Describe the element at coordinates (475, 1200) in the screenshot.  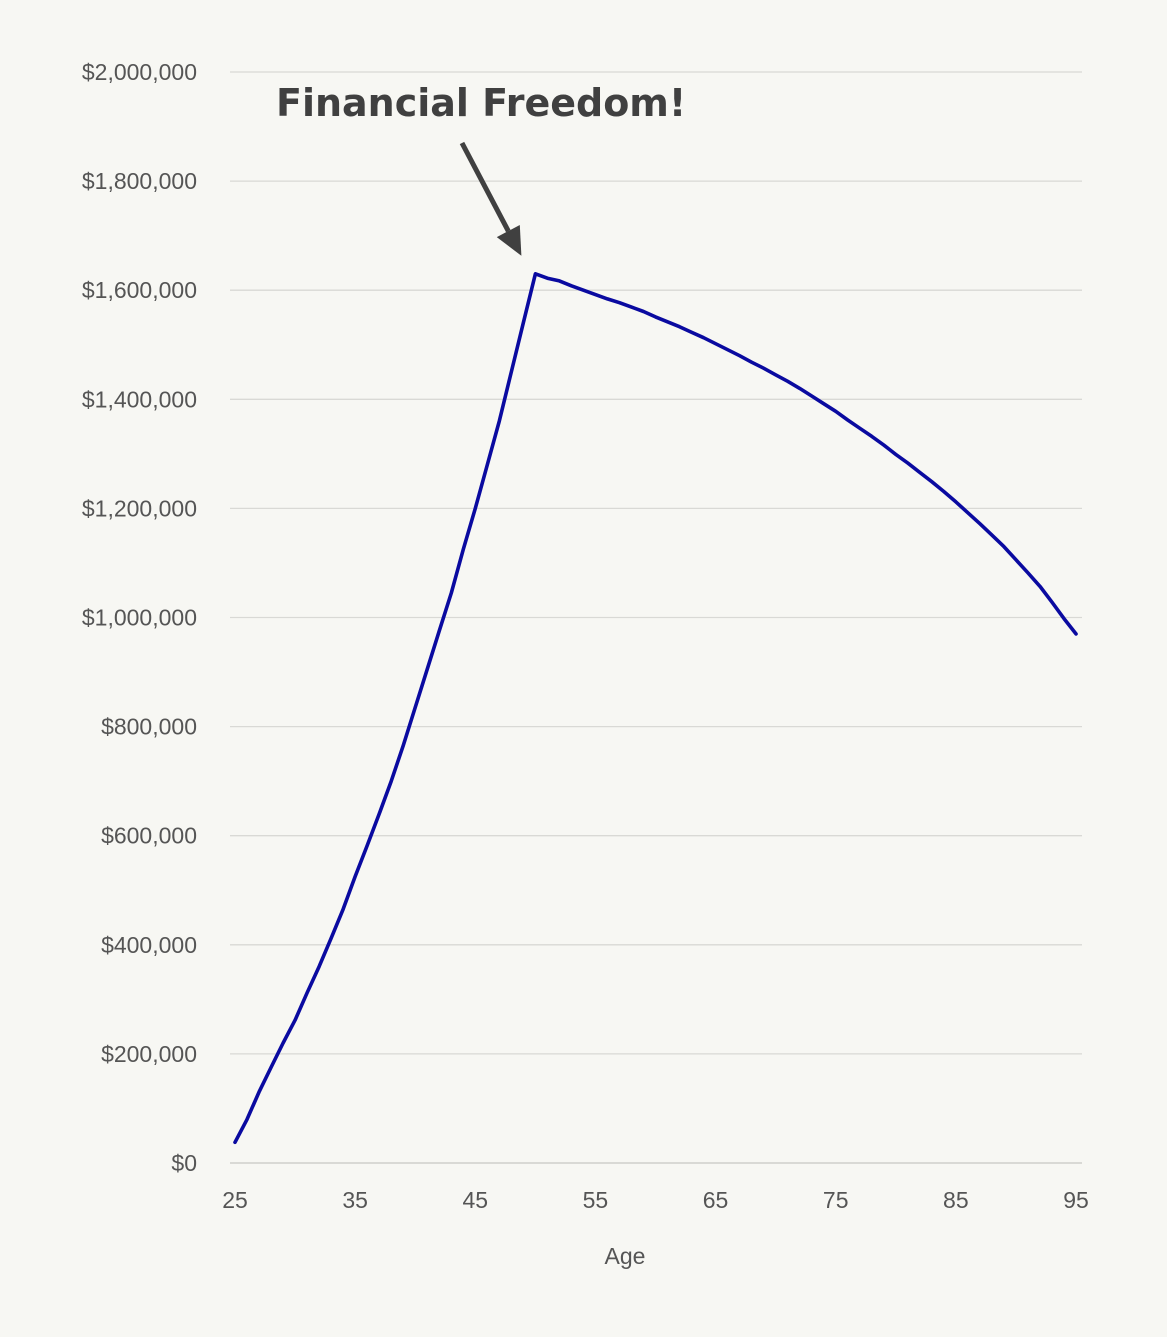
I see `x-tick-label: 45` at that location.